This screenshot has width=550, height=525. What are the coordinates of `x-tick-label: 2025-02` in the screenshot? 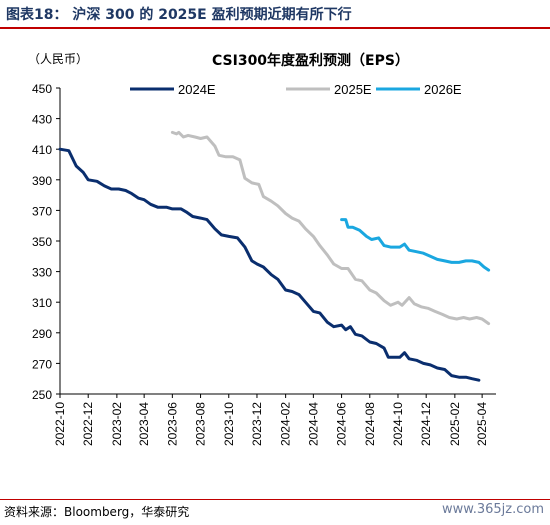 It's located at (455, 424).